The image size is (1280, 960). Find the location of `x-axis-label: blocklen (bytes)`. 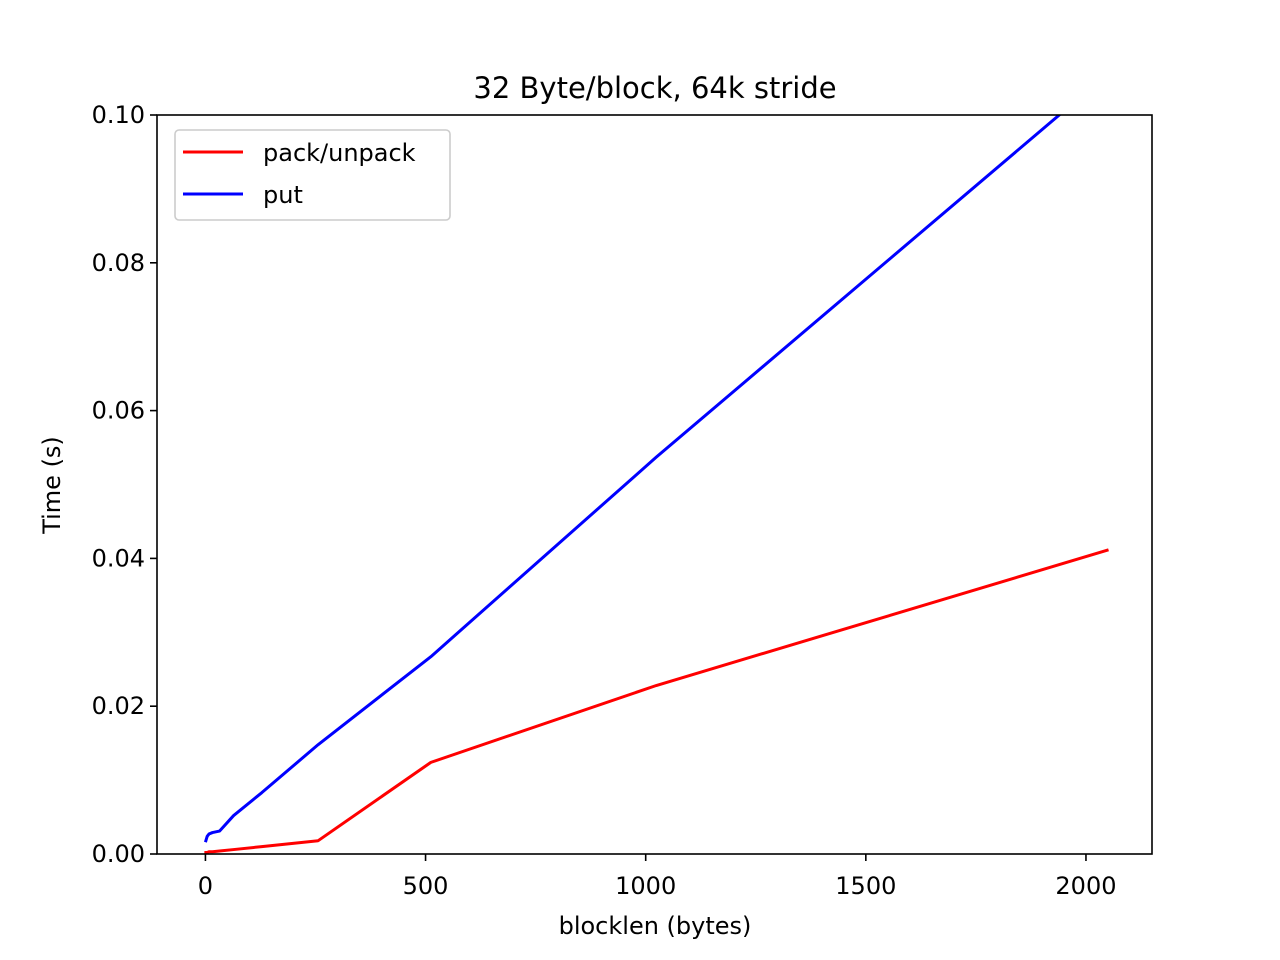

x-axis-label: blocklen (bytes) is located at coordinates (655, 926).